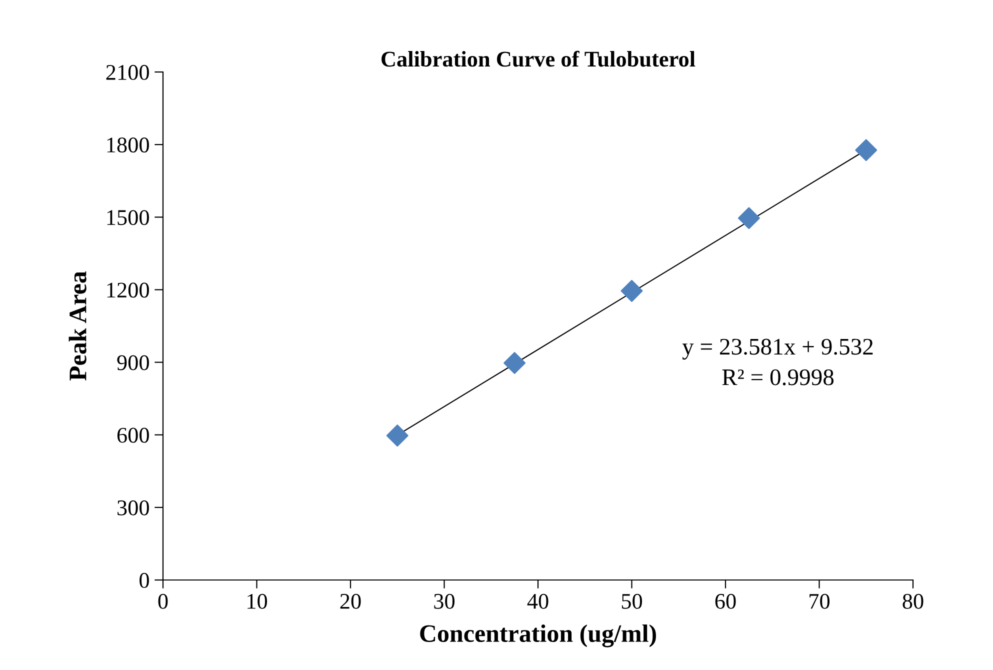  Describe the element at coordinates (913, 601) in the screenshot. I see `x-tick-label: 80` at that location.